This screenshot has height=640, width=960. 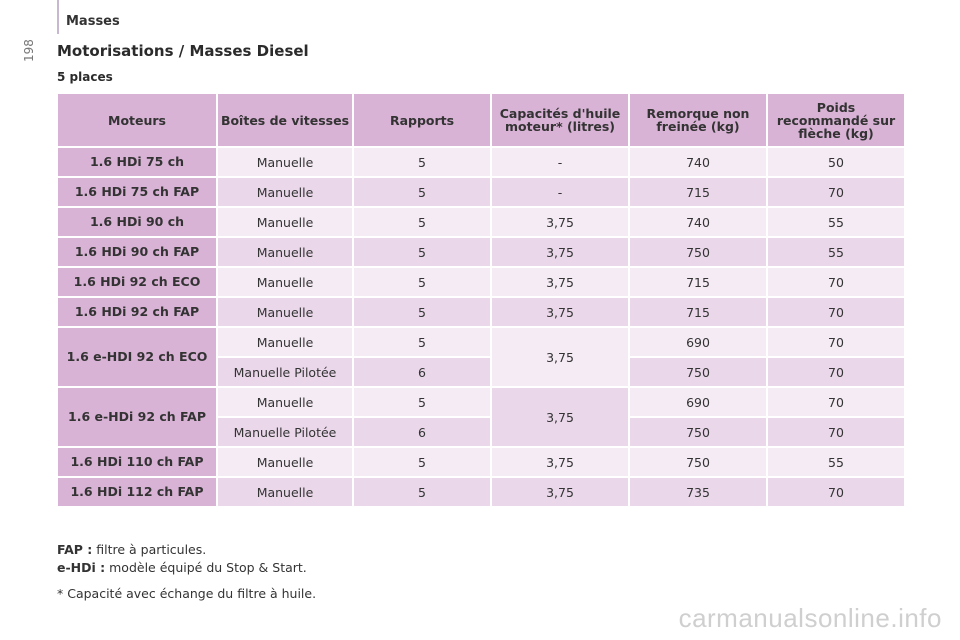 I want to click on table-row: 1.6 HDi 75 ch FAP Manuelle 5 - 715 70, so click(x=481, y=192).